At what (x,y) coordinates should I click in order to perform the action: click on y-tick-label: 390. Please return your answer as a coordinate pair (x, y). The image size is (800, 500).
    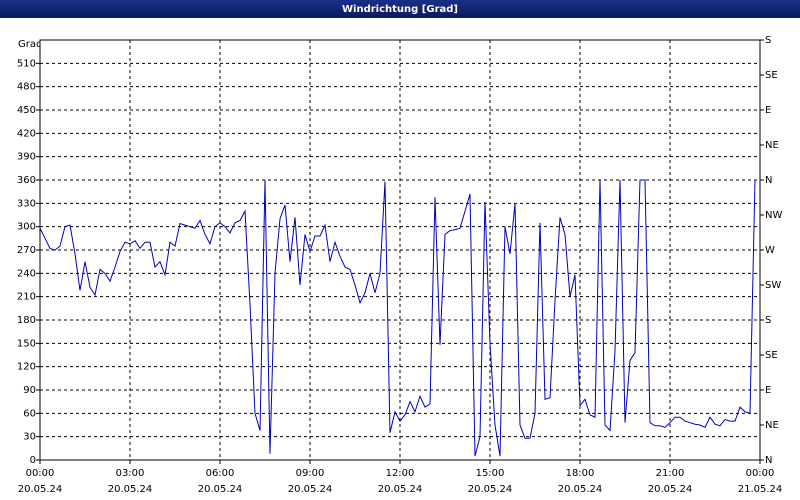
    Looking at the image, I should click on (26, 157).